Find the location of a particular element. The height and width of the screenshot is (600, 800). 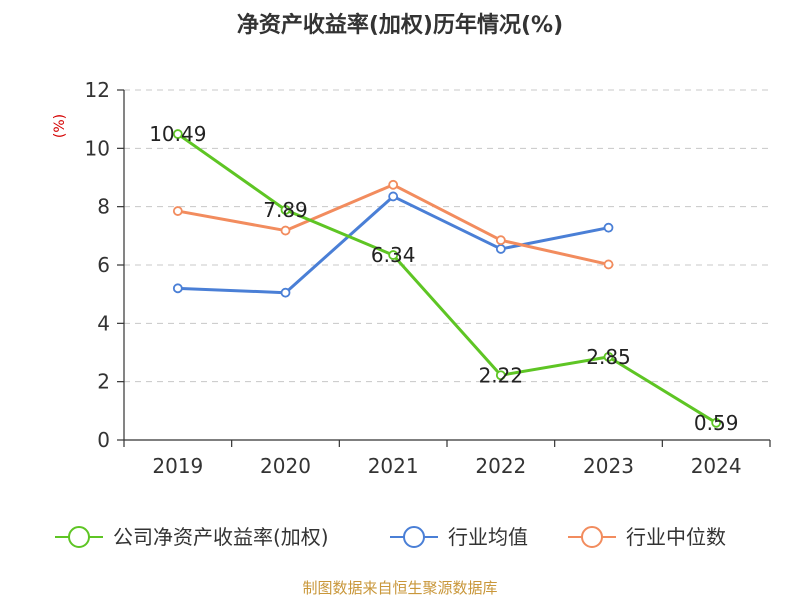

data-label: 6.34 is located at coordinates (393, 255).